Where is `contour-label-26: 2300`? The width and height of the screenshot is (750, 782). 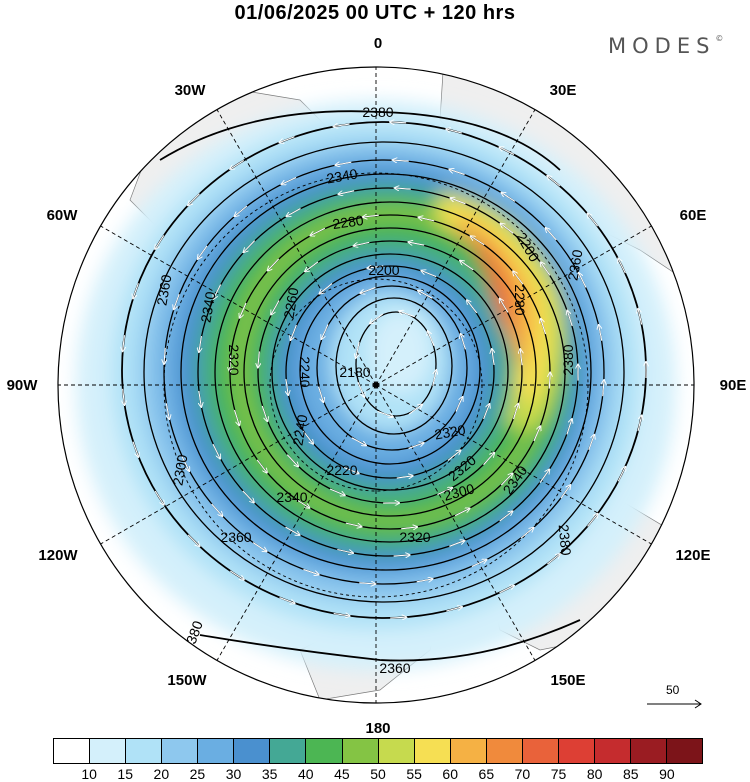
contour-label-26: 2300 is located at coordinates (179, 470).